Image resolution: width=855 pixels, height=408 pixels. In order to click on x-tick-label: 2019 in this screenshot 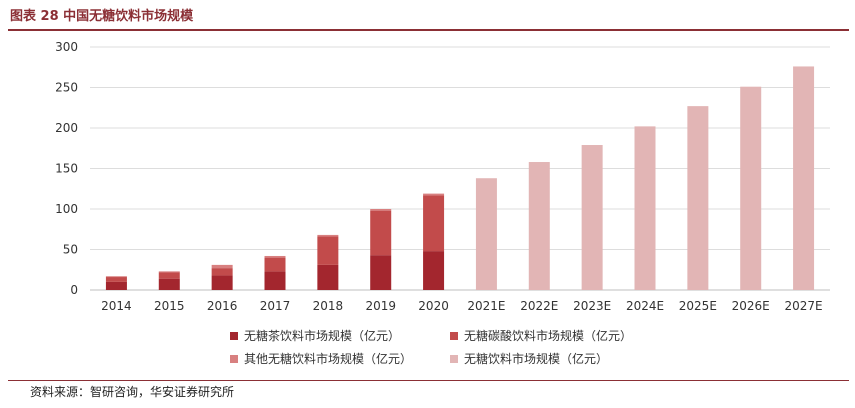, I will do `click(380, 306)`.